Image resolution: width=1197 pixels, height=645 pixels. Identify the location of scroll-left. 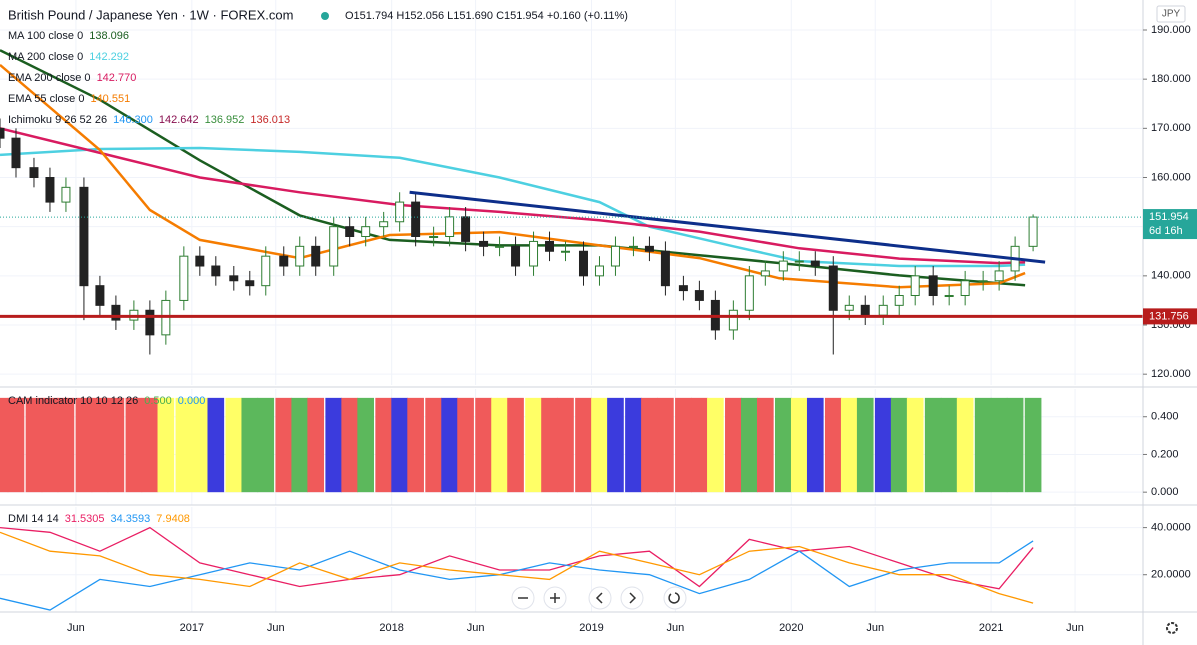
(600, 598).